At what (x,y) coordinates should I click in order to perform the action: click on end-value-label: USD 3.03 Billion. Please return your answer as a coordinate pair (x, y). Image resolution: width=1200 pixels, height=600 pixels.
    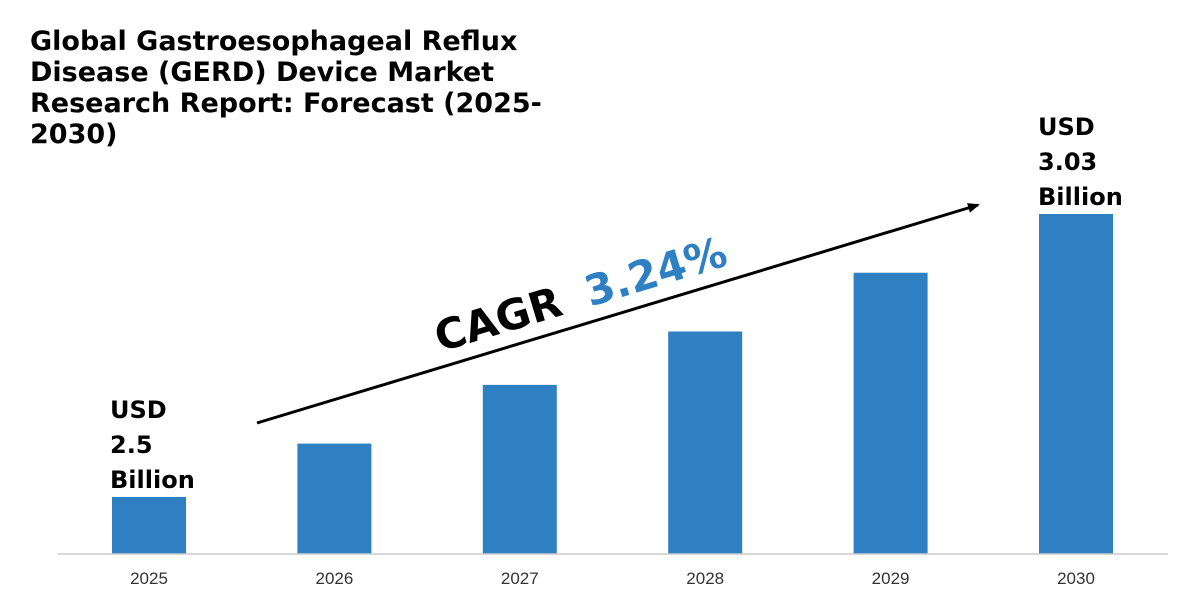
    Looking at the image, I should click on (1080, 162).